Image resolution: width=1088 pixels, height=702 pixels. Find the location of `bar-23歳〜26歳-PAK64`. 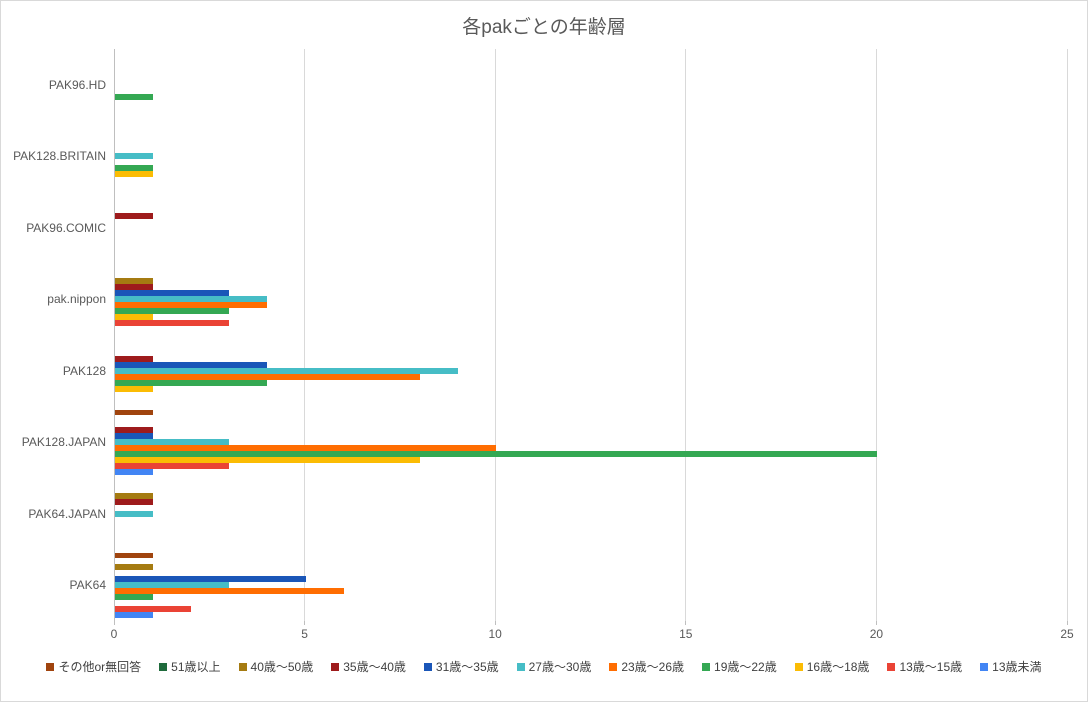

bar-23歳〜26歳-PAK64 is located at coordinates (229, 591).